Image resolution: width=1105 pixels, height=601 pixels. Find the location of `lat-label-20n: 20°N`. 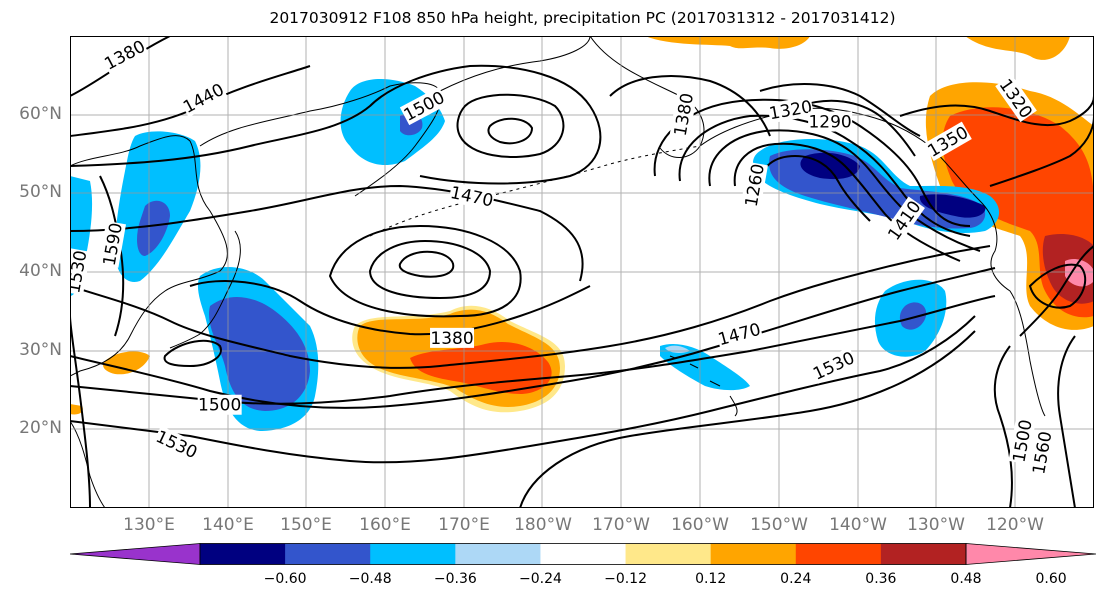

lat-label-20n: 20°N is located at coordinates (40, 428).